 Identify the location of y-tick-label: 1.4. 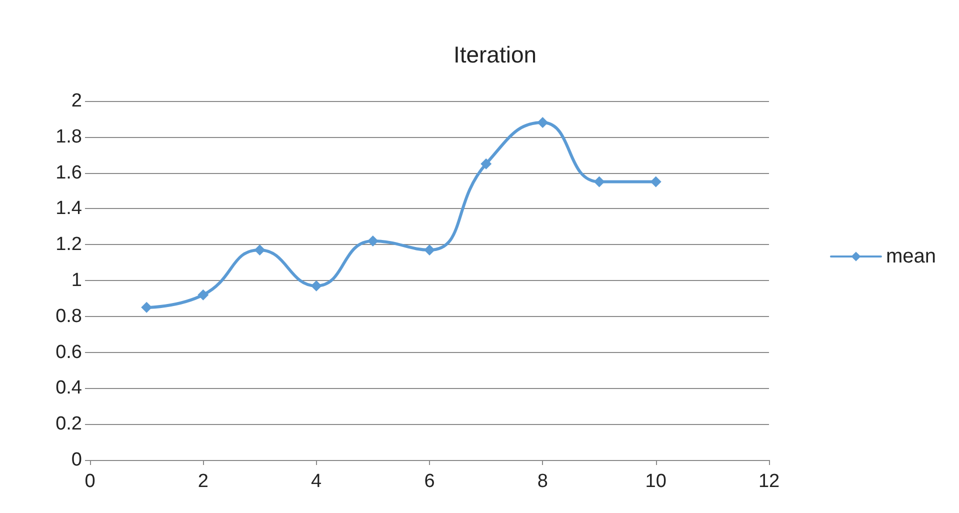
(69, 209).